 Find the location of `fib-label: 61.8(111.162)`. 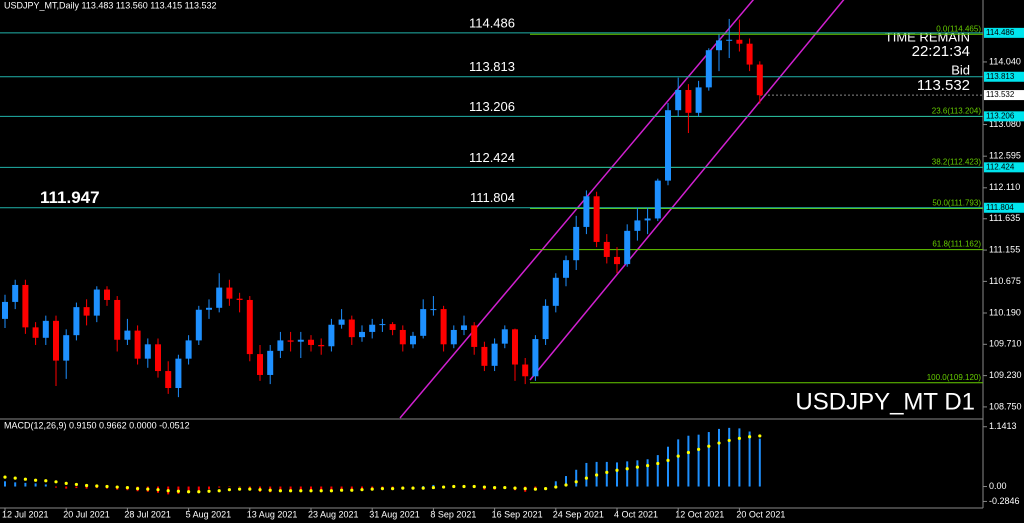

fib-label: 61.8(111.162) is located at coordinates (956, 244).